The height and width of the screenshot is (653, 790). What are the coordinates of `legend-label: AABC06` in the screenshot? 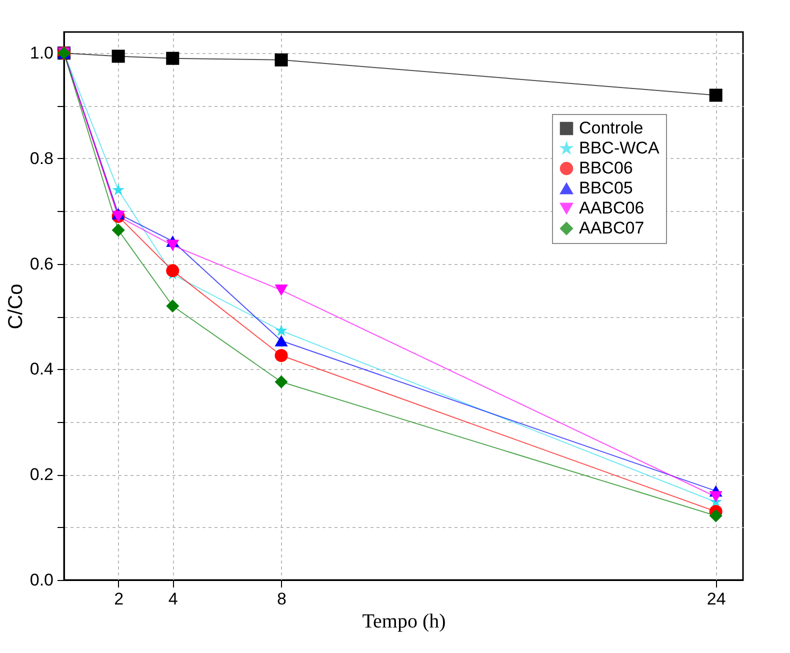 It's located at (611, 208).